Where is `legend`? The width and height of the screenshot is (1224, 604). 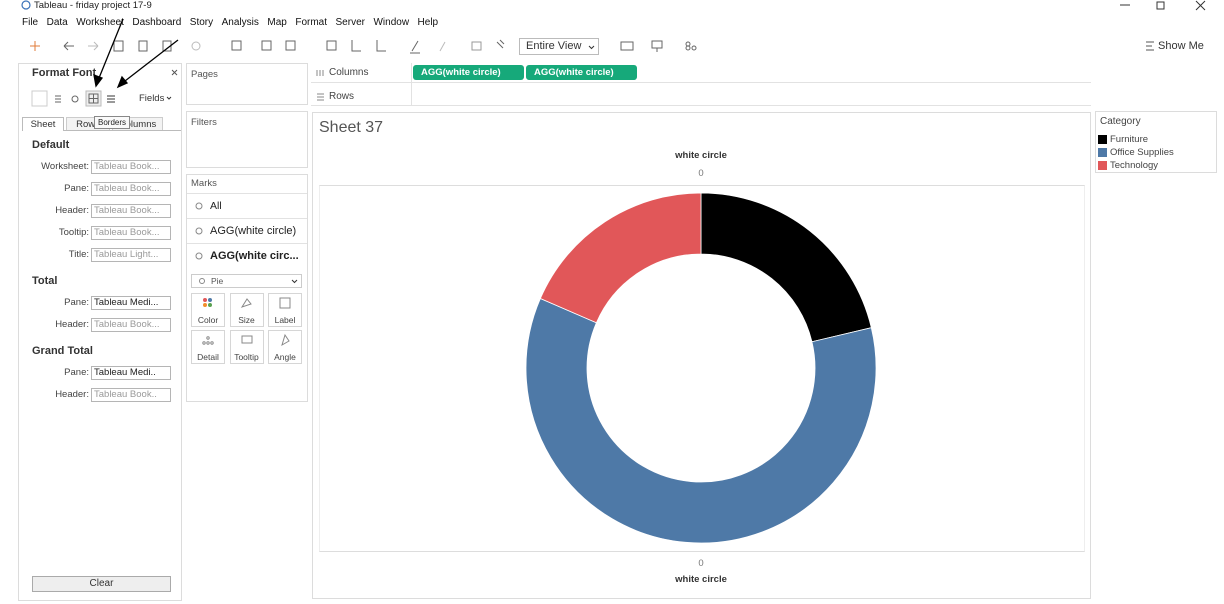 legend is located at coordinates (1156, 142).